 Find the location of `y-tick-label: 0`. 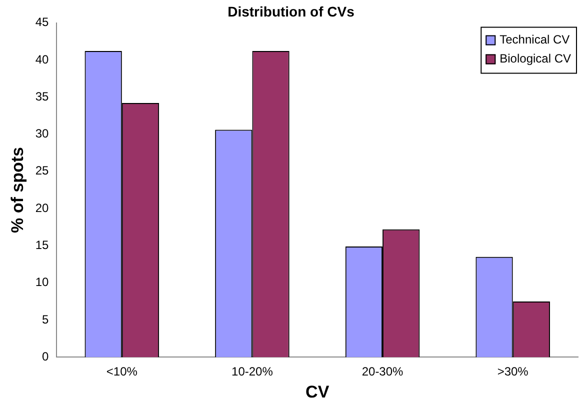

y-tick-label: 0 is located at coordinates (46, 357).